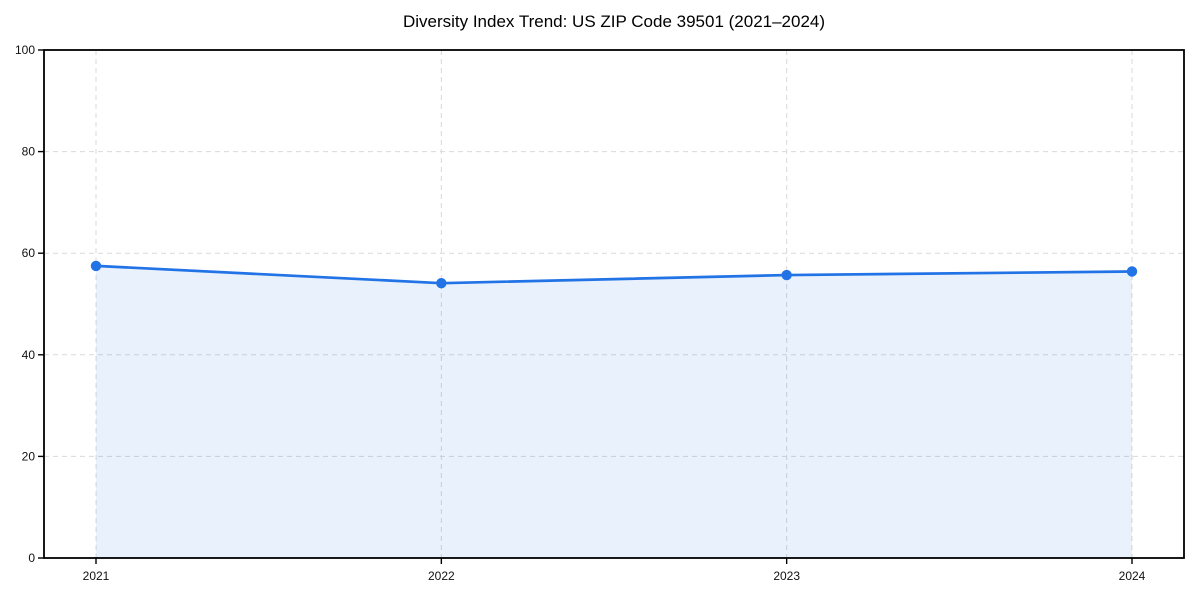 The width and height of the screenshot is (1200, 600). What do you see at coordinates (441, 576) in the screenshot?
I see `x-tick-label: 2022` at bounding box center [441, 576].